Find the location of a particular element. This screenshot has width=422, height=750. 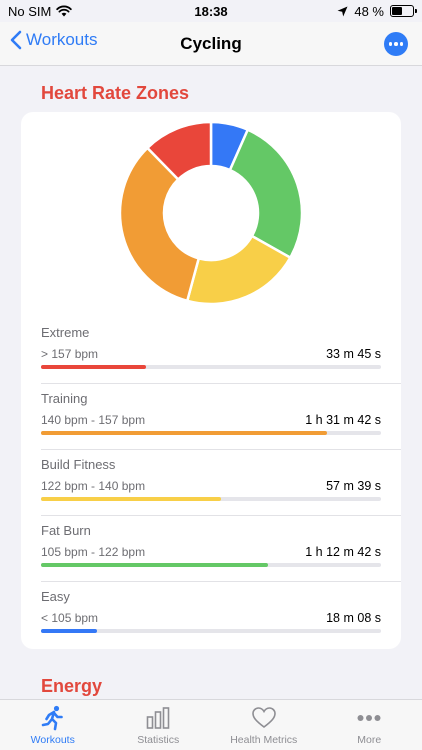

zone-time: 18 m 08 s is located at coordinates (353, 618).